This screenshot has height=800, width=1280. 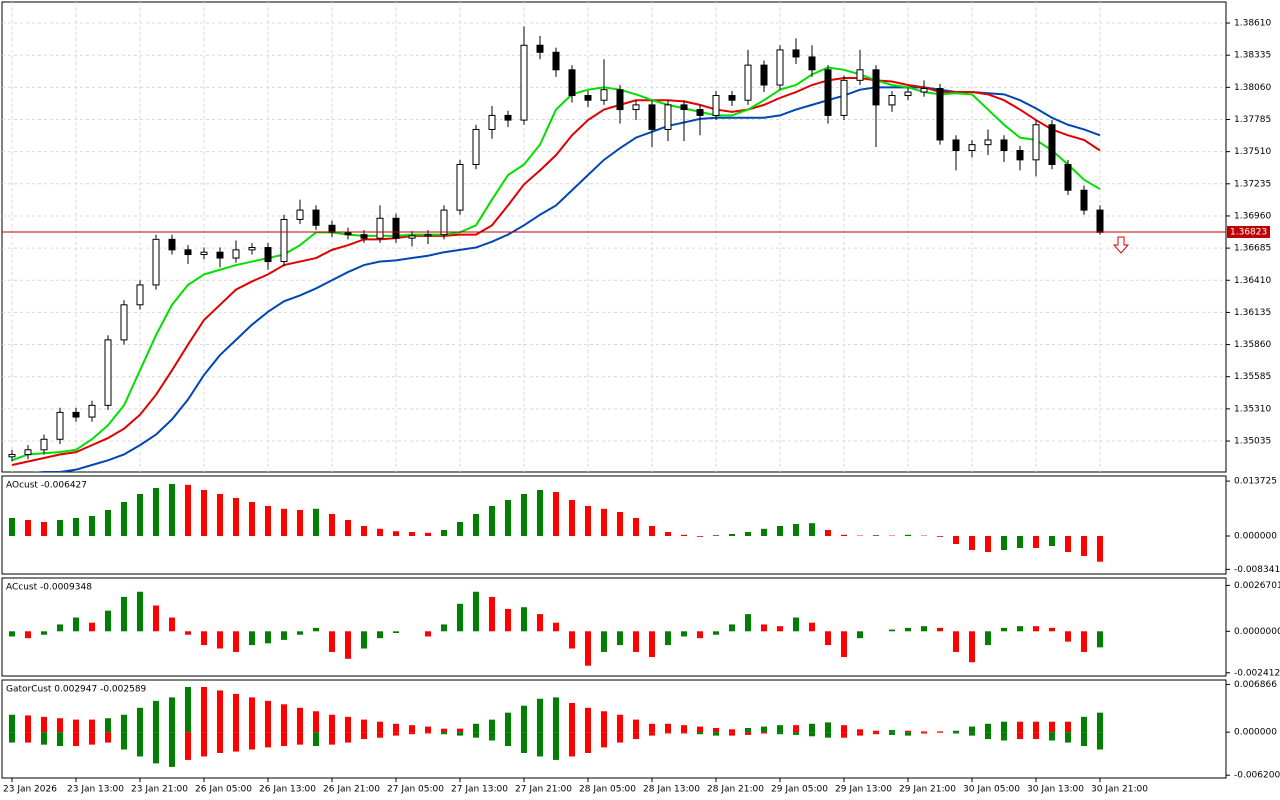 What do you see at coordinates (1252, 409) in the screenshot?
I see `y-tick-label: 1.35310` at bounding box center [1252, 409].